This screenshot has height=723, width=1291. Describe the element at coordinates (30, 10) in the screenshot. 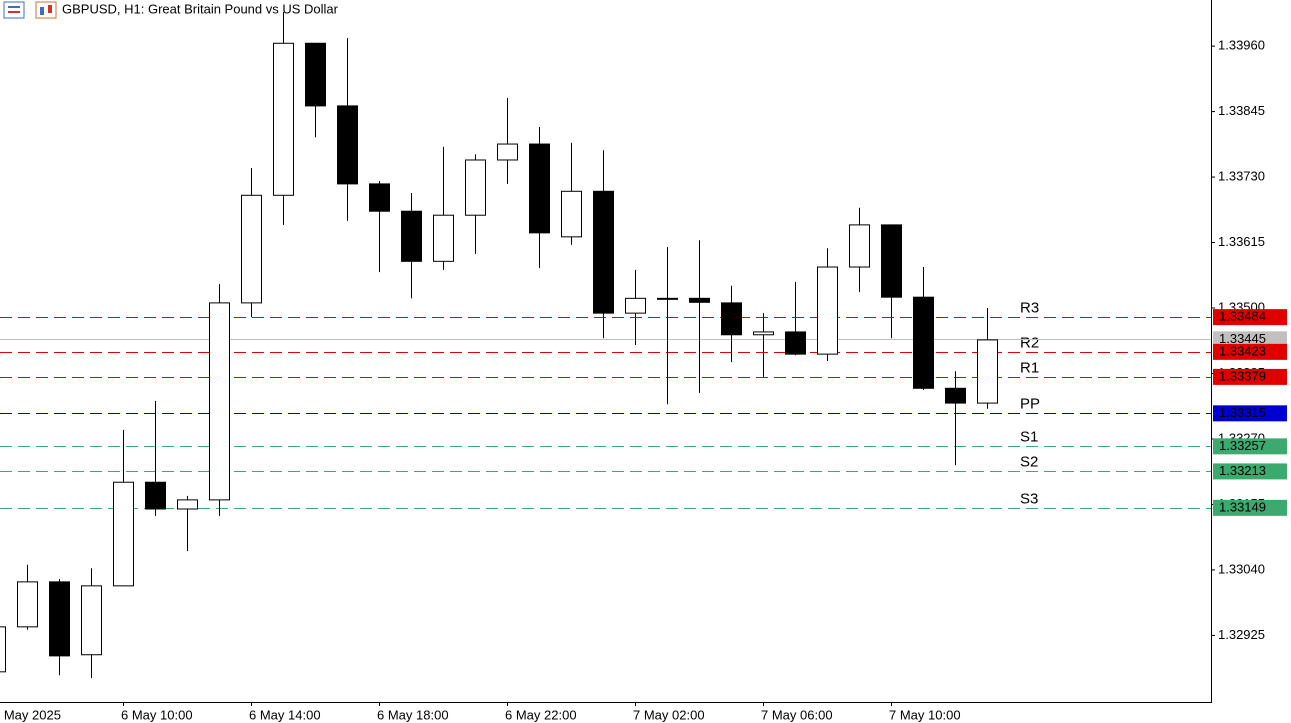

I see `chart-icons` at that location.